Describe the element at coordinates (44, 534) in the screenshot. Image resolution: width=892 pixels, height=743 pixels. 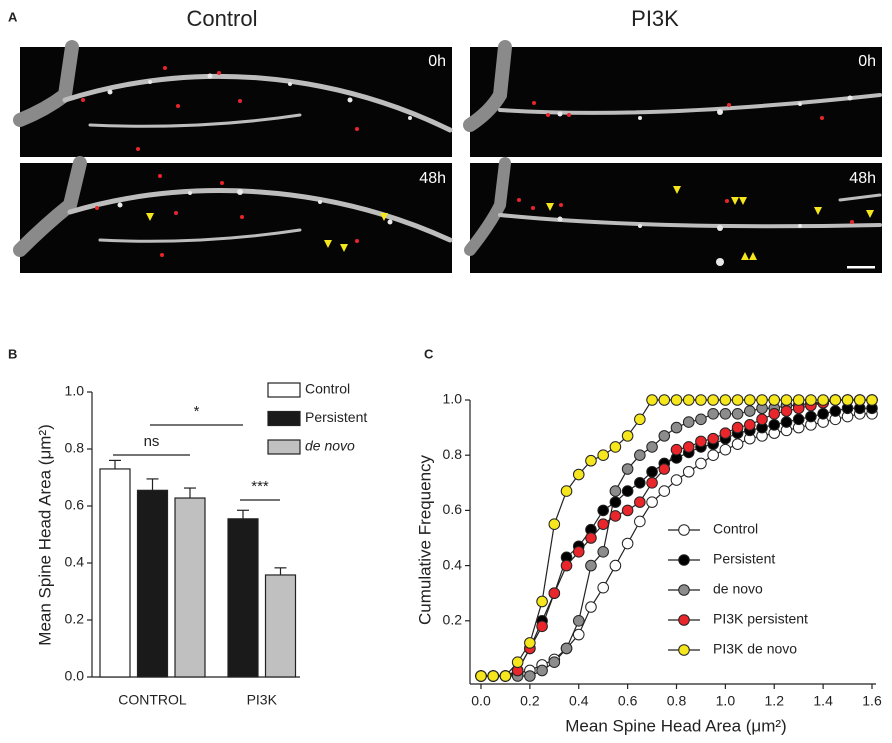
I see `y-axis-title: Mean Spine Head Area (μm²)` at that location.